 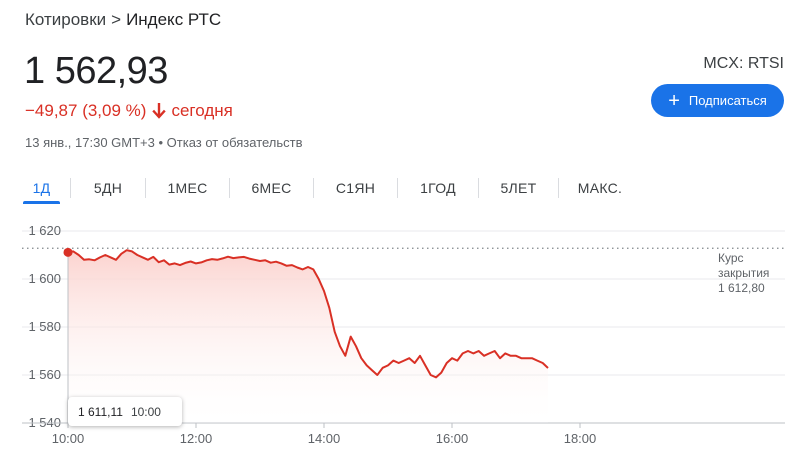 What do you see at coordinates (108, 188) in the screenshot?
I see `tab-5d: 5ДН` at bounding box center [108, 188].